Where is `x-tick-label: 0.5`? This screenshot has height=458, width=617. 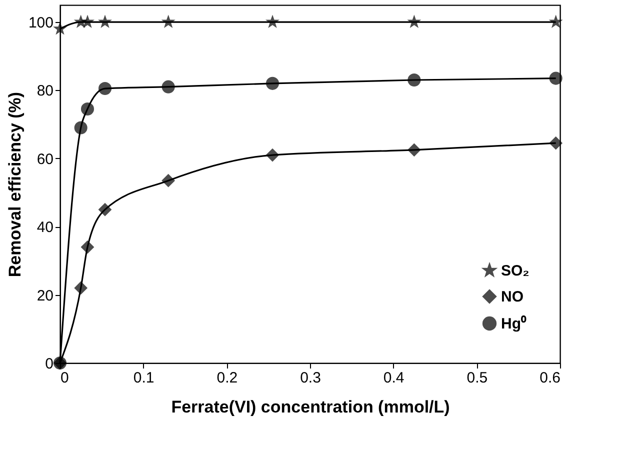 x-tick-label: 0.5 is located at coordinates (477, 378).